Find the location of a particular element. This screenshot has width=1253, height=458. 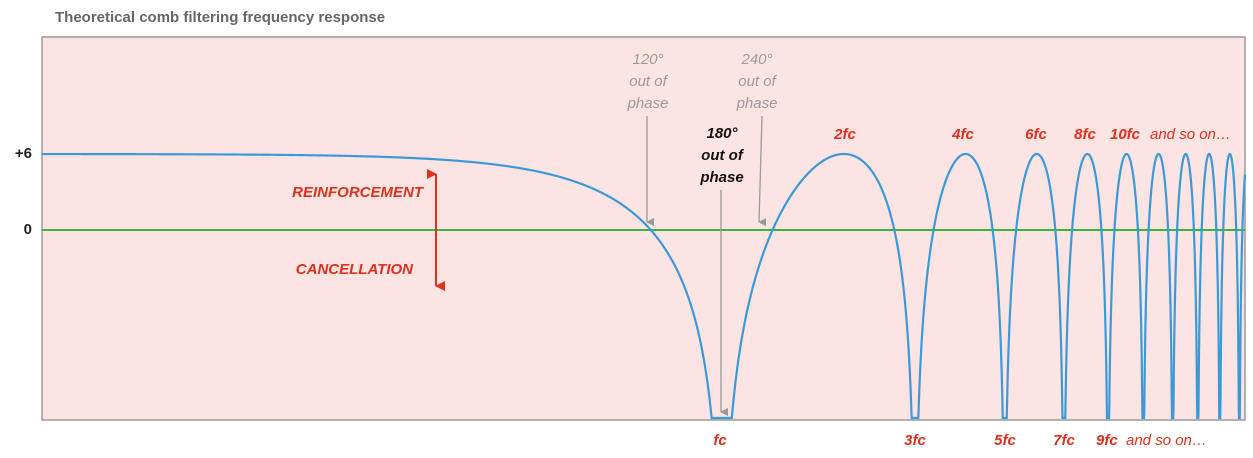

null-label: fc is located at coordinates (720, 440).